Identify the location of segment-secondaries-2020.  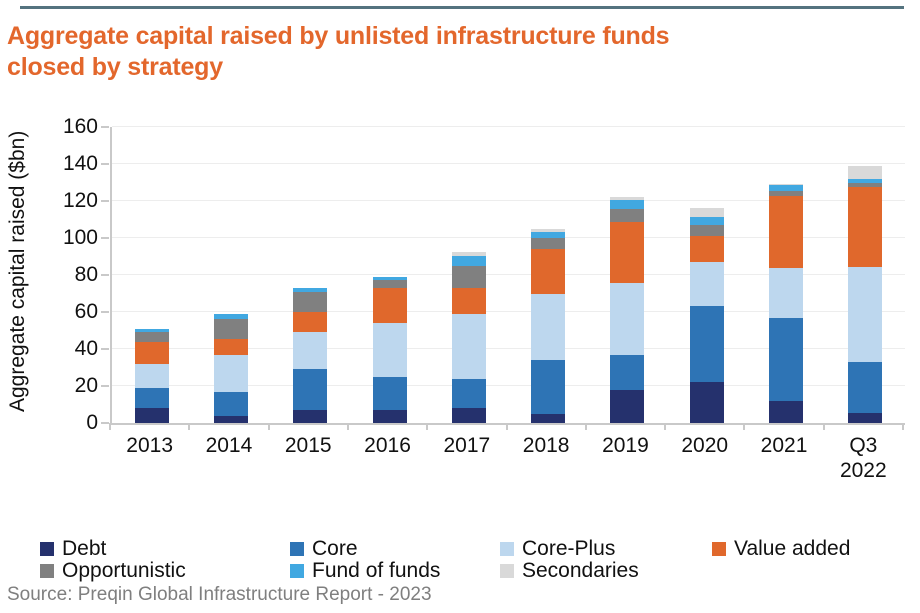
(706, 212).